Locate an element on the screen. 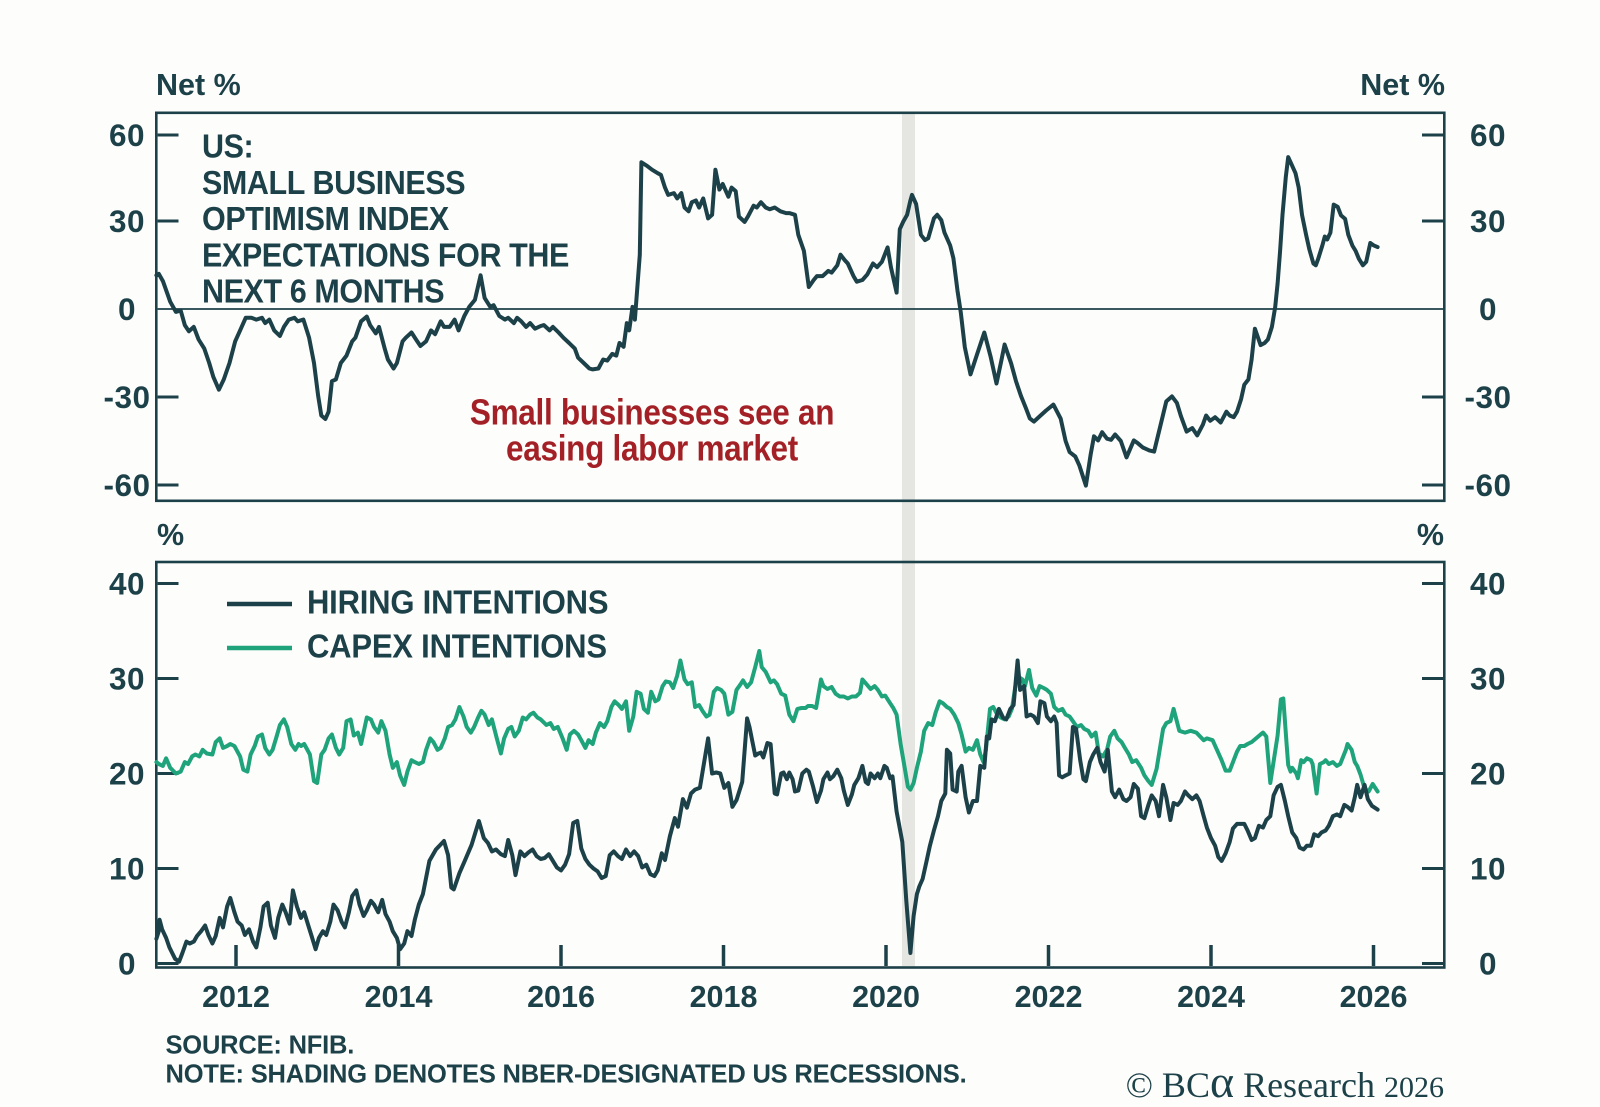 The image size is (1600, 1107). svg-text: © BCα Research 2026 is located at coordinates (1285, 1081).